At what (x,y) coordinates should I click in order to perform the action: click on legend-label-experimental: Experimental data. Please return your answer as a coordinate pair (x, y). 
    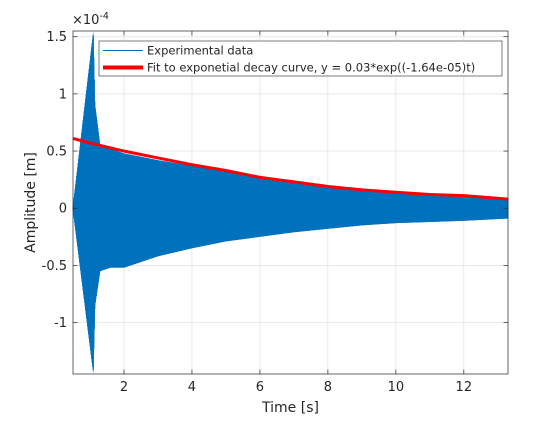
    Looking at the image, I should click on (200, 51).